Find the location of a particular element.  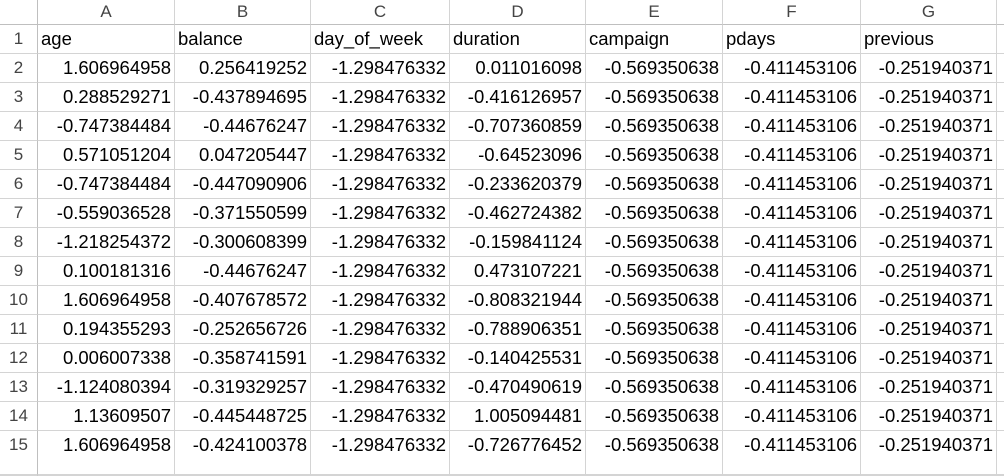

row-header: 1 is located at coordinates (19, 39).